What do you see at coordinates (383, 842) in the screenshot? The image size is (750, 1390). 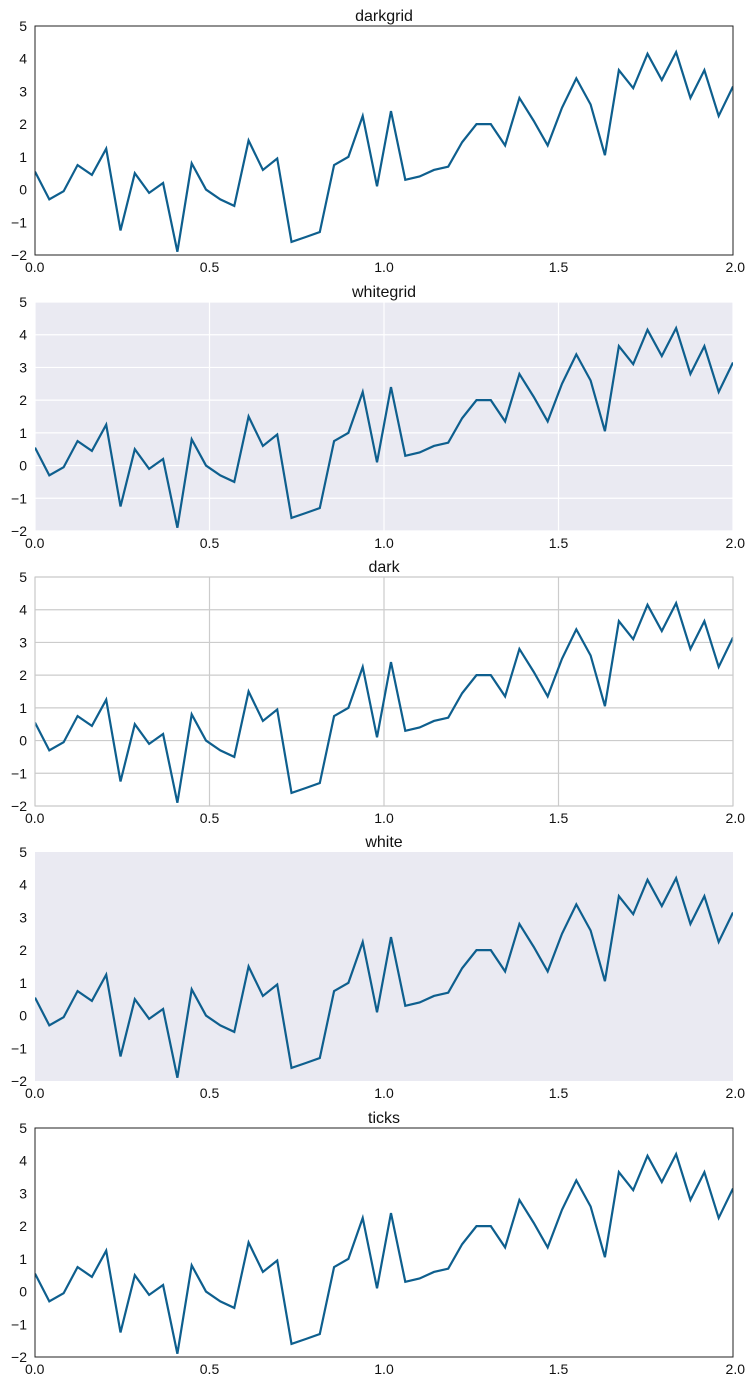 I see `chart-title: white` at bounding box center [383, 842].